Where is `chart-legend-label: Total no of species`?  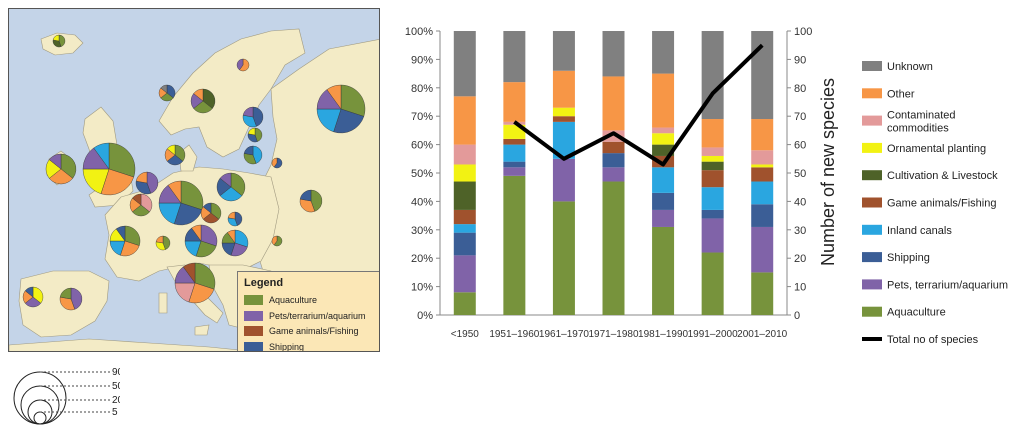
chart-legend-label: Total no of species is located at coordinates (933, 340).